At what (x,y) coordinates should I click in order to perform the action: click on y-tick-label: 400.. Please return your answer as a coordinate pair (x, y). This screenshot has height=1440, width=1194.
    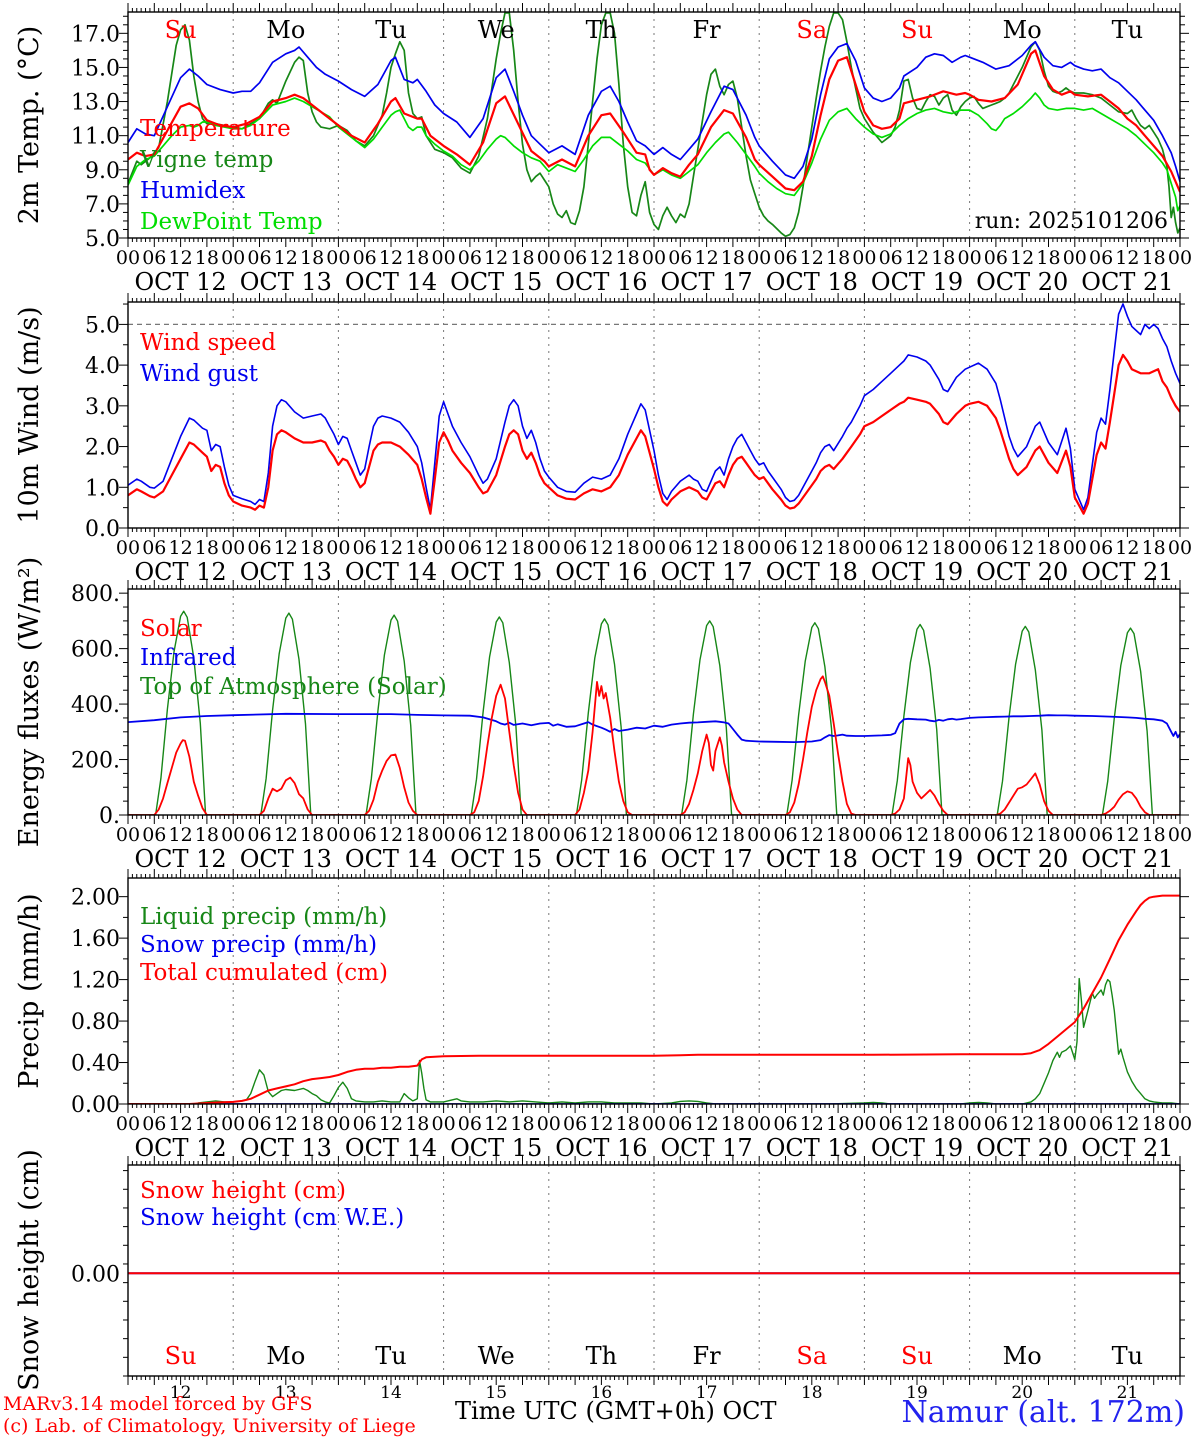
    Looking at the image, I should click on (95, 705).